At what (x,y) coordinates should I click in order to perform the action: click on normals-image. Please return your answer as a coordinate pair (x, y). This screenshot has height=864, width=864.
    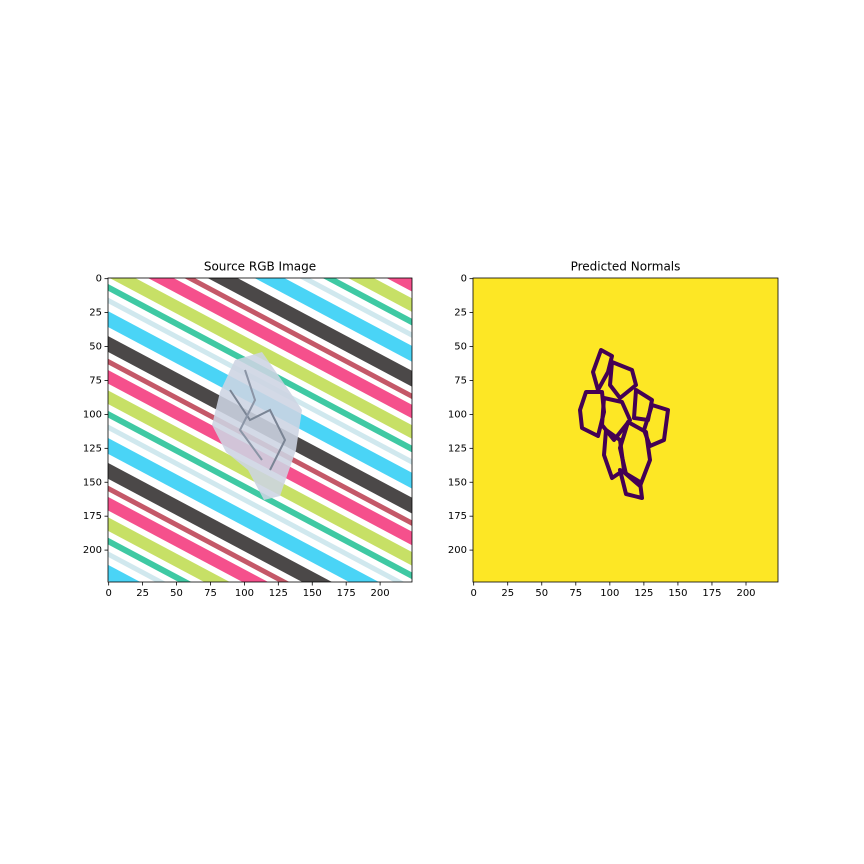
    Looking at the image, I should click on (625, 430).